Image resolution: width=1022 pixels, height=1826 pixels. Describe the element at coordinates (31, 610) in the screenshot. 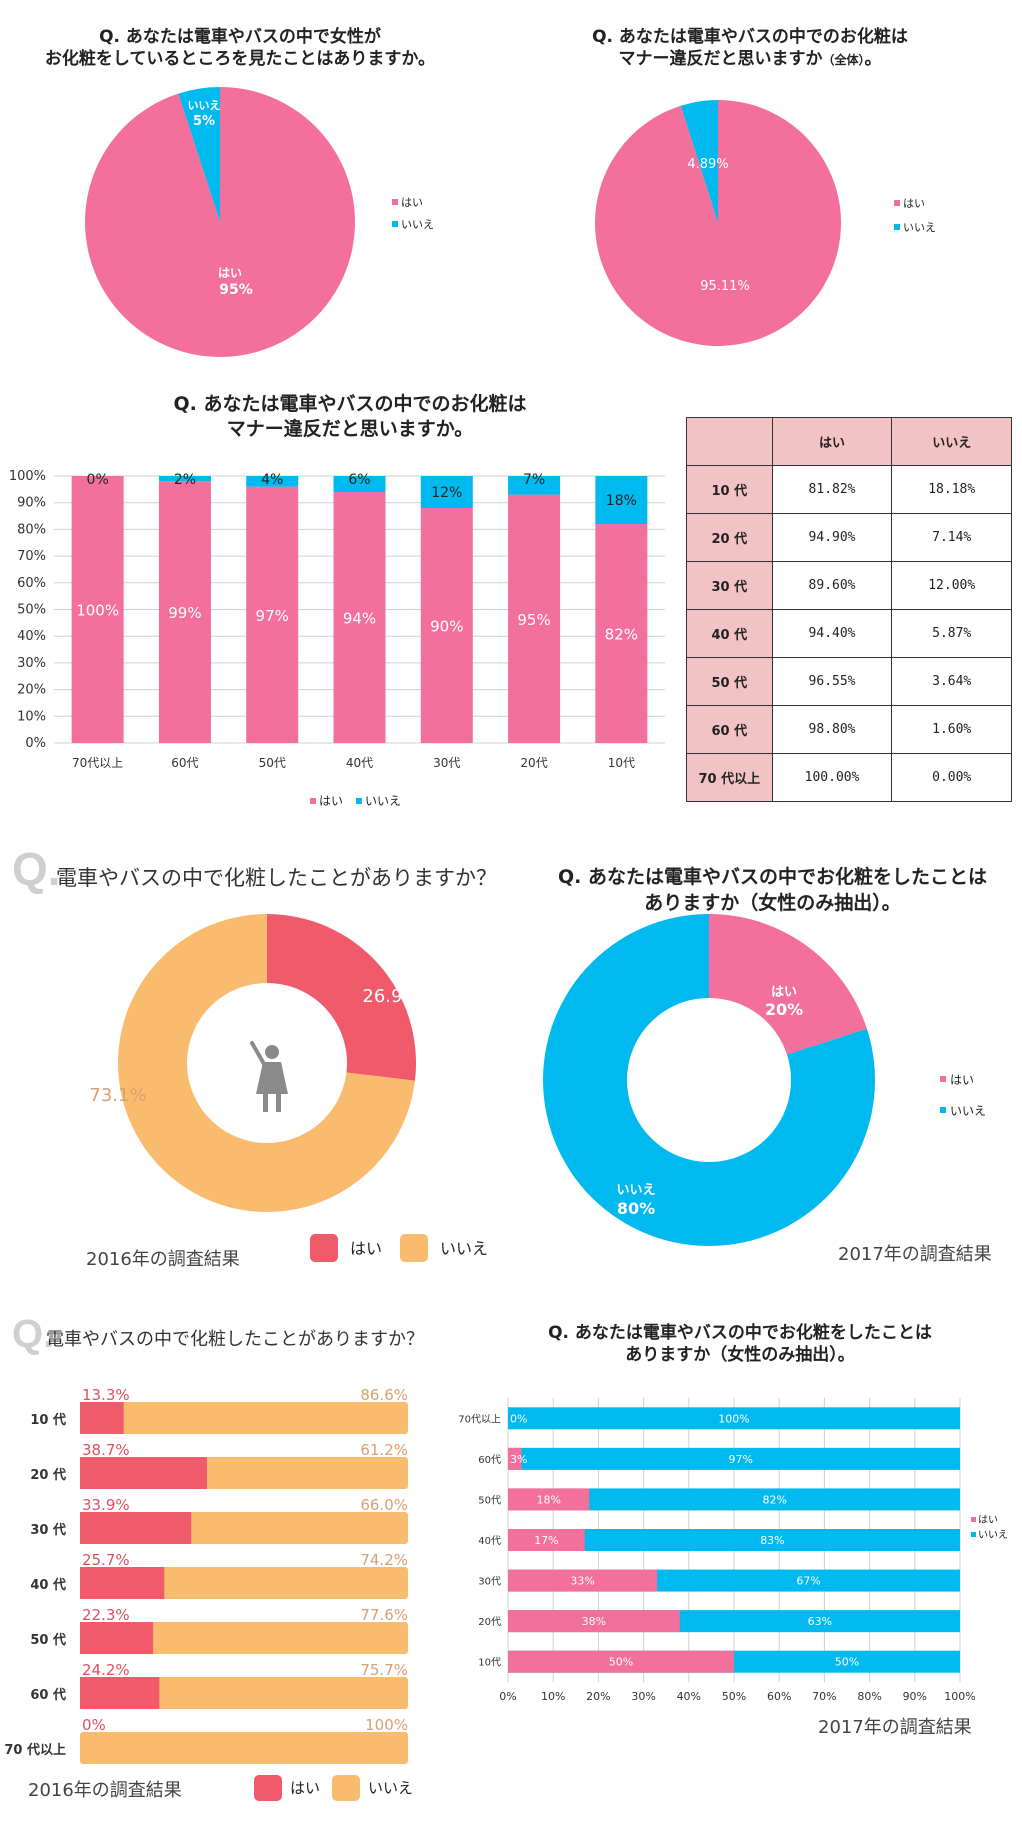

I see `bar1-y-tick: 50%` at that location.